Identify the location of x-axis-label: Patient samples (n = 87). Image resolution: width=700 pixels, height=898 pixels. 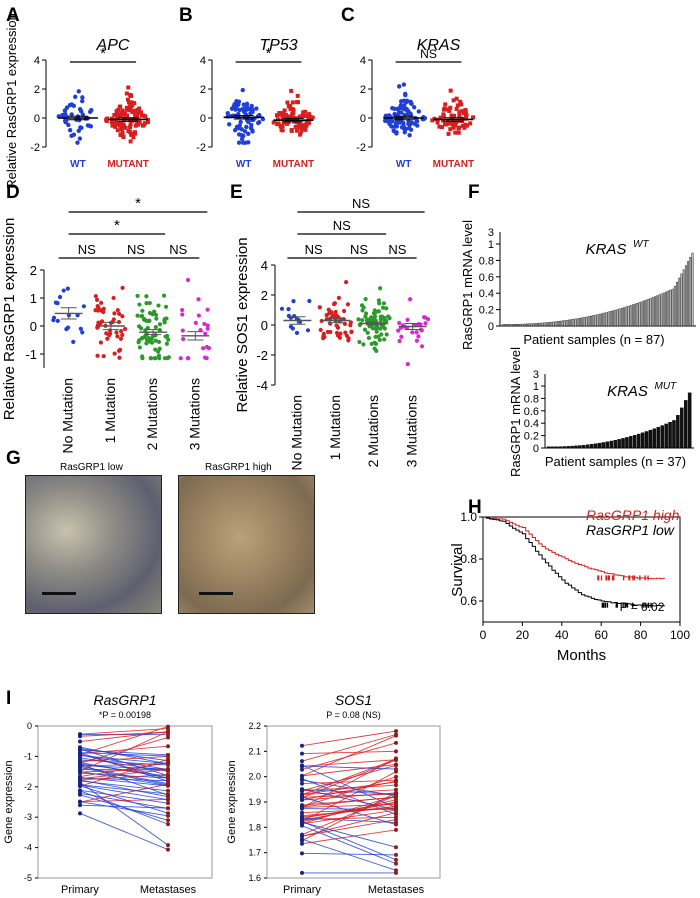
(593, 339).